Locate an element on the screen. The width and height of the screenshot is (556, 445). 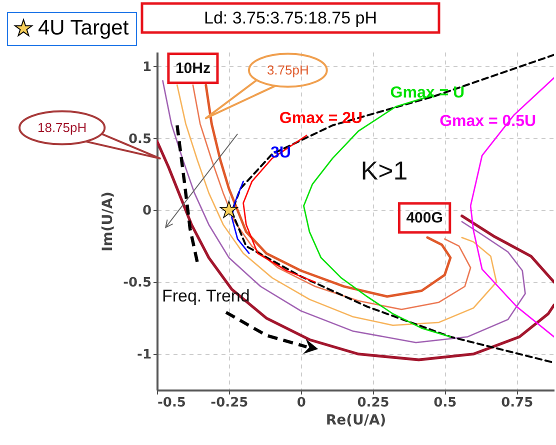
y-tick-label: 1 is located at coordinates (147, 67).